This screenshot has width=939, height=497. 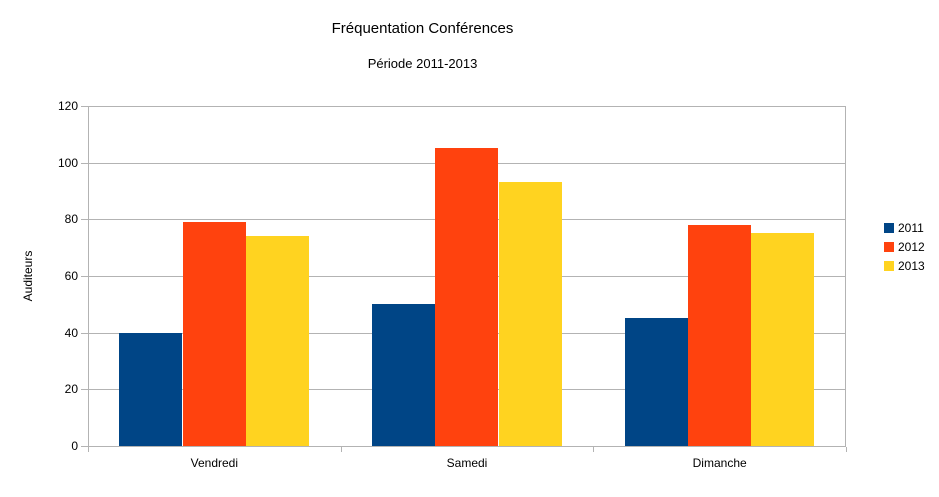 What do you see at coordinates (889, 247) in the screenshot?
I see `legend-swatch-2012` at bounding box center [889, 247].